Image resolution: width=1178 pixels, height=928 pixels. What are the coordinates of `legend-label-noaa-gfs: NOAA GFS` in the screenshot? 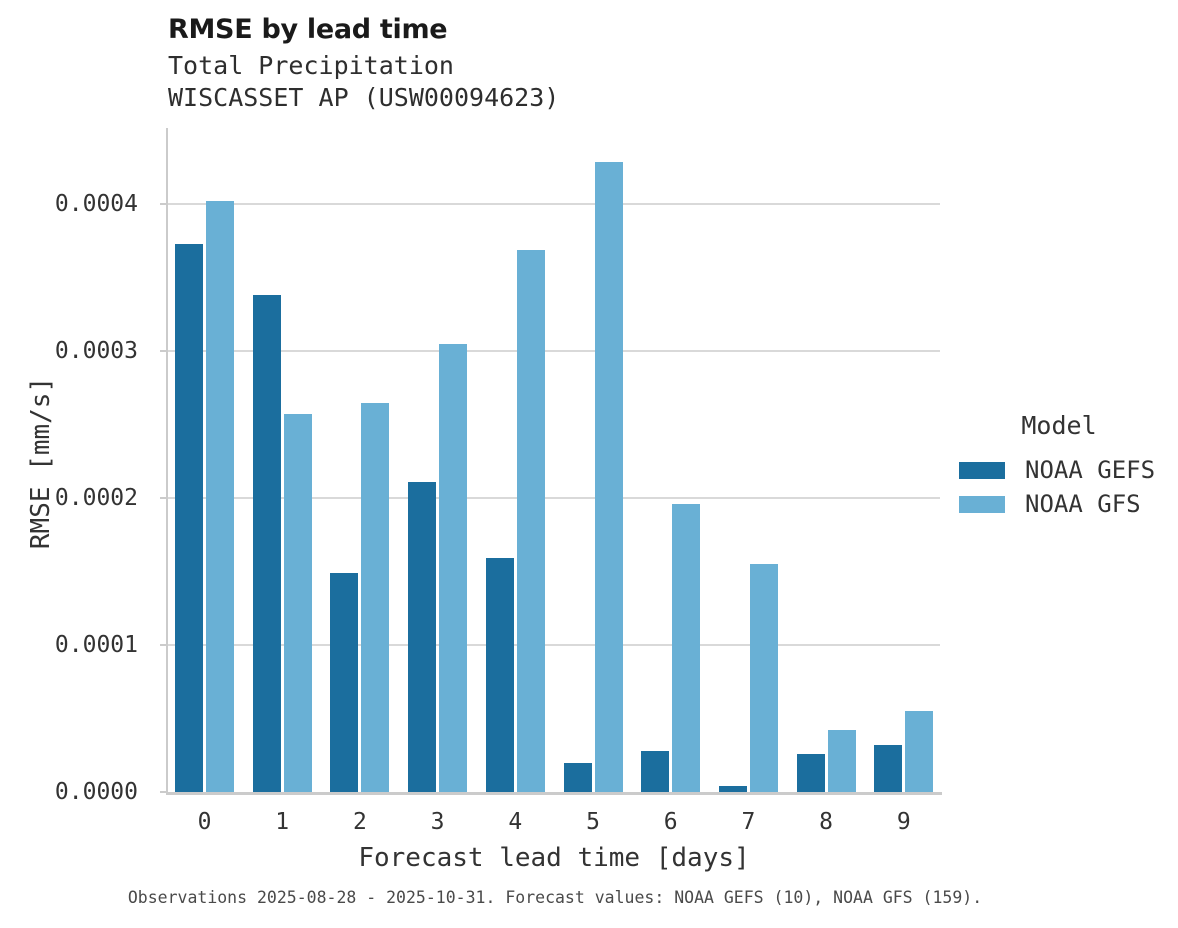 It's located at (1083, 504).